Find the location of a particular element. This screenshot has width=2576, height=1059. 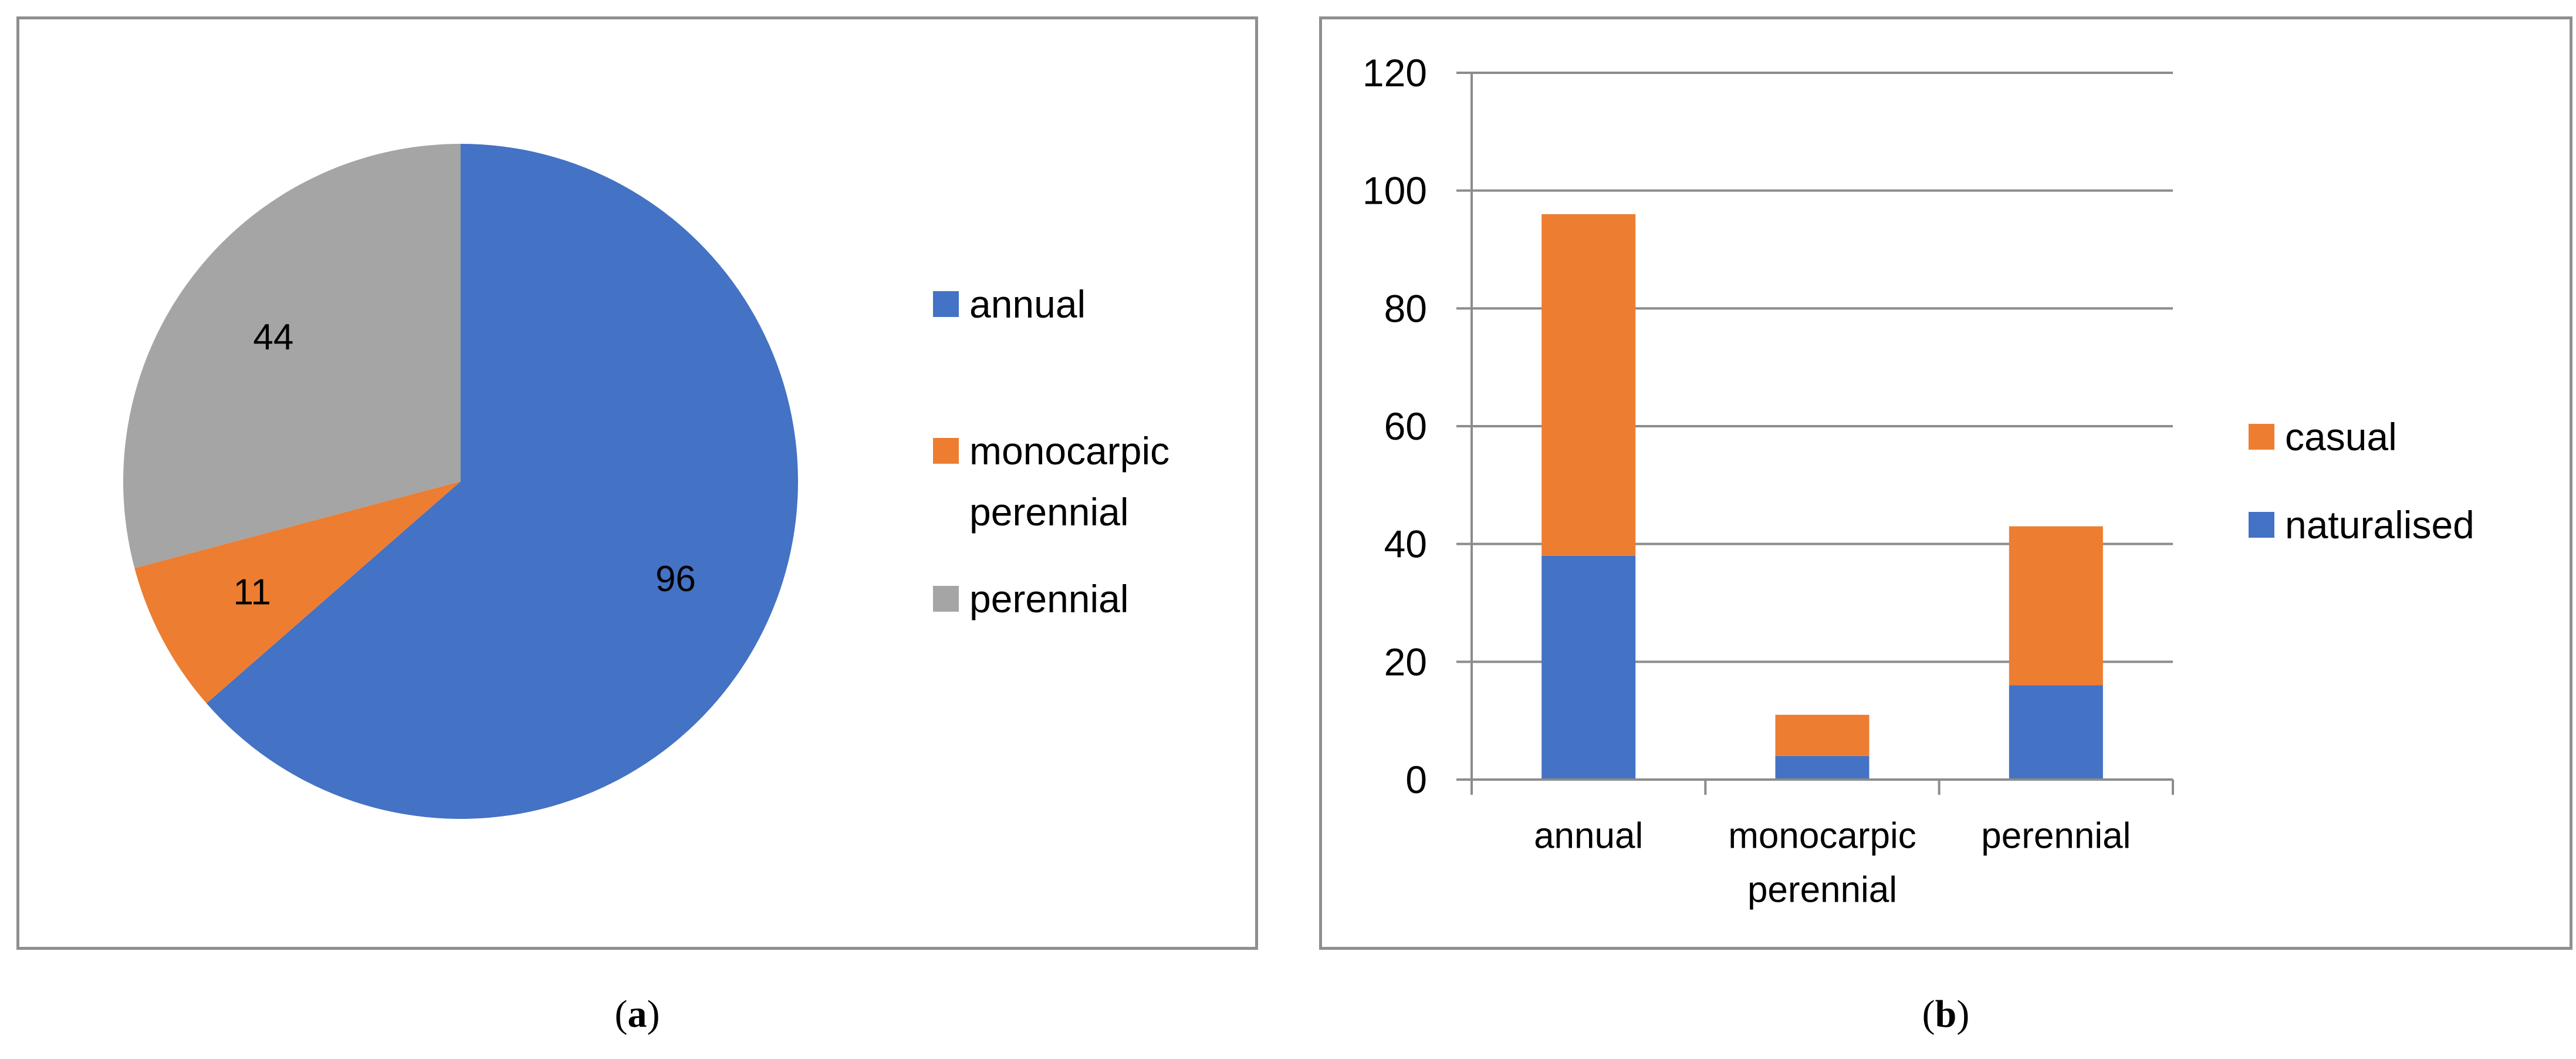

pie-data-label: 96 is located at coordinates (675, 579).